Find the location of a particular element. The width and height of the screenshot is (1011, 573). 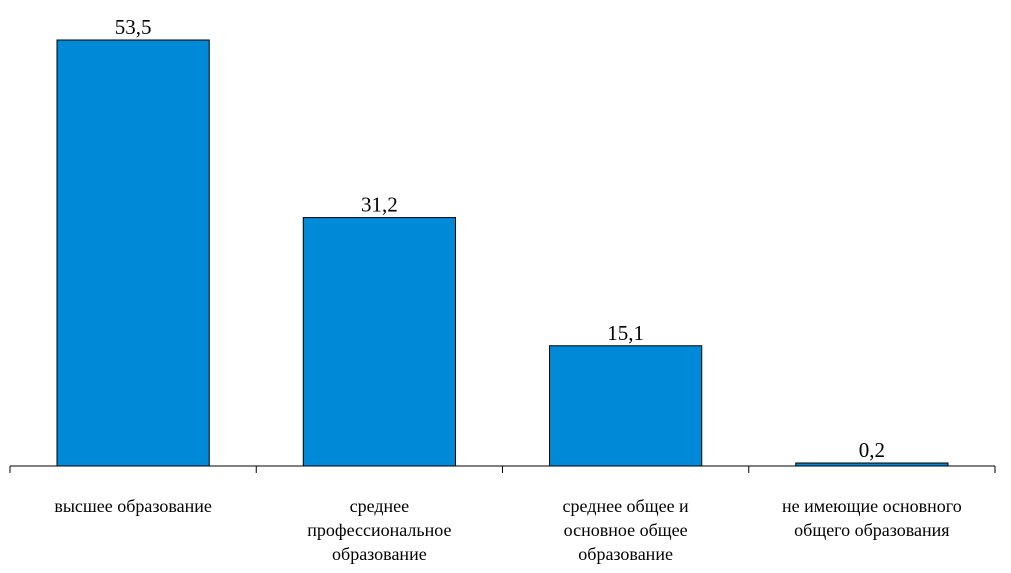

category-label-line: основное общее is located at coordinates (626, 530).